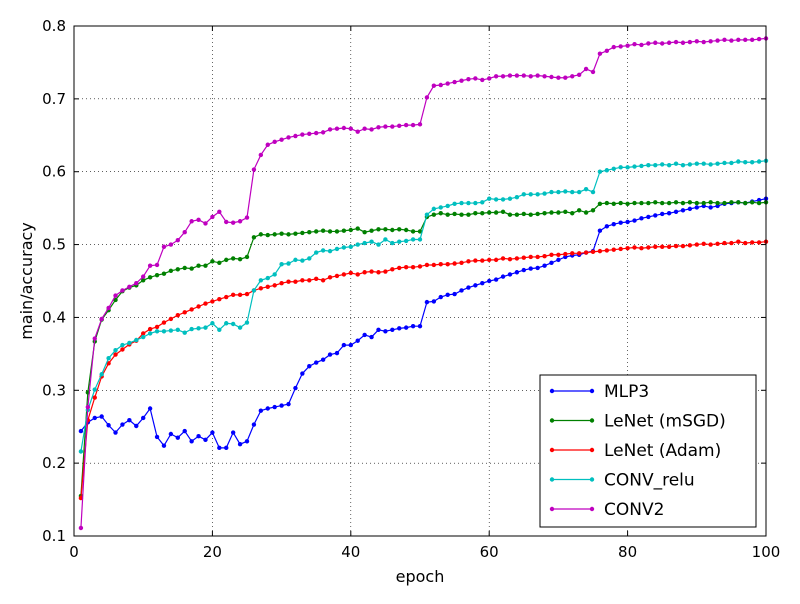 This screenshot has width=800, height=604. What do you see at coordinates (420, 576) in the screenshot?
I see `x-axis-label: epoch` at bounding box center [420, 576].